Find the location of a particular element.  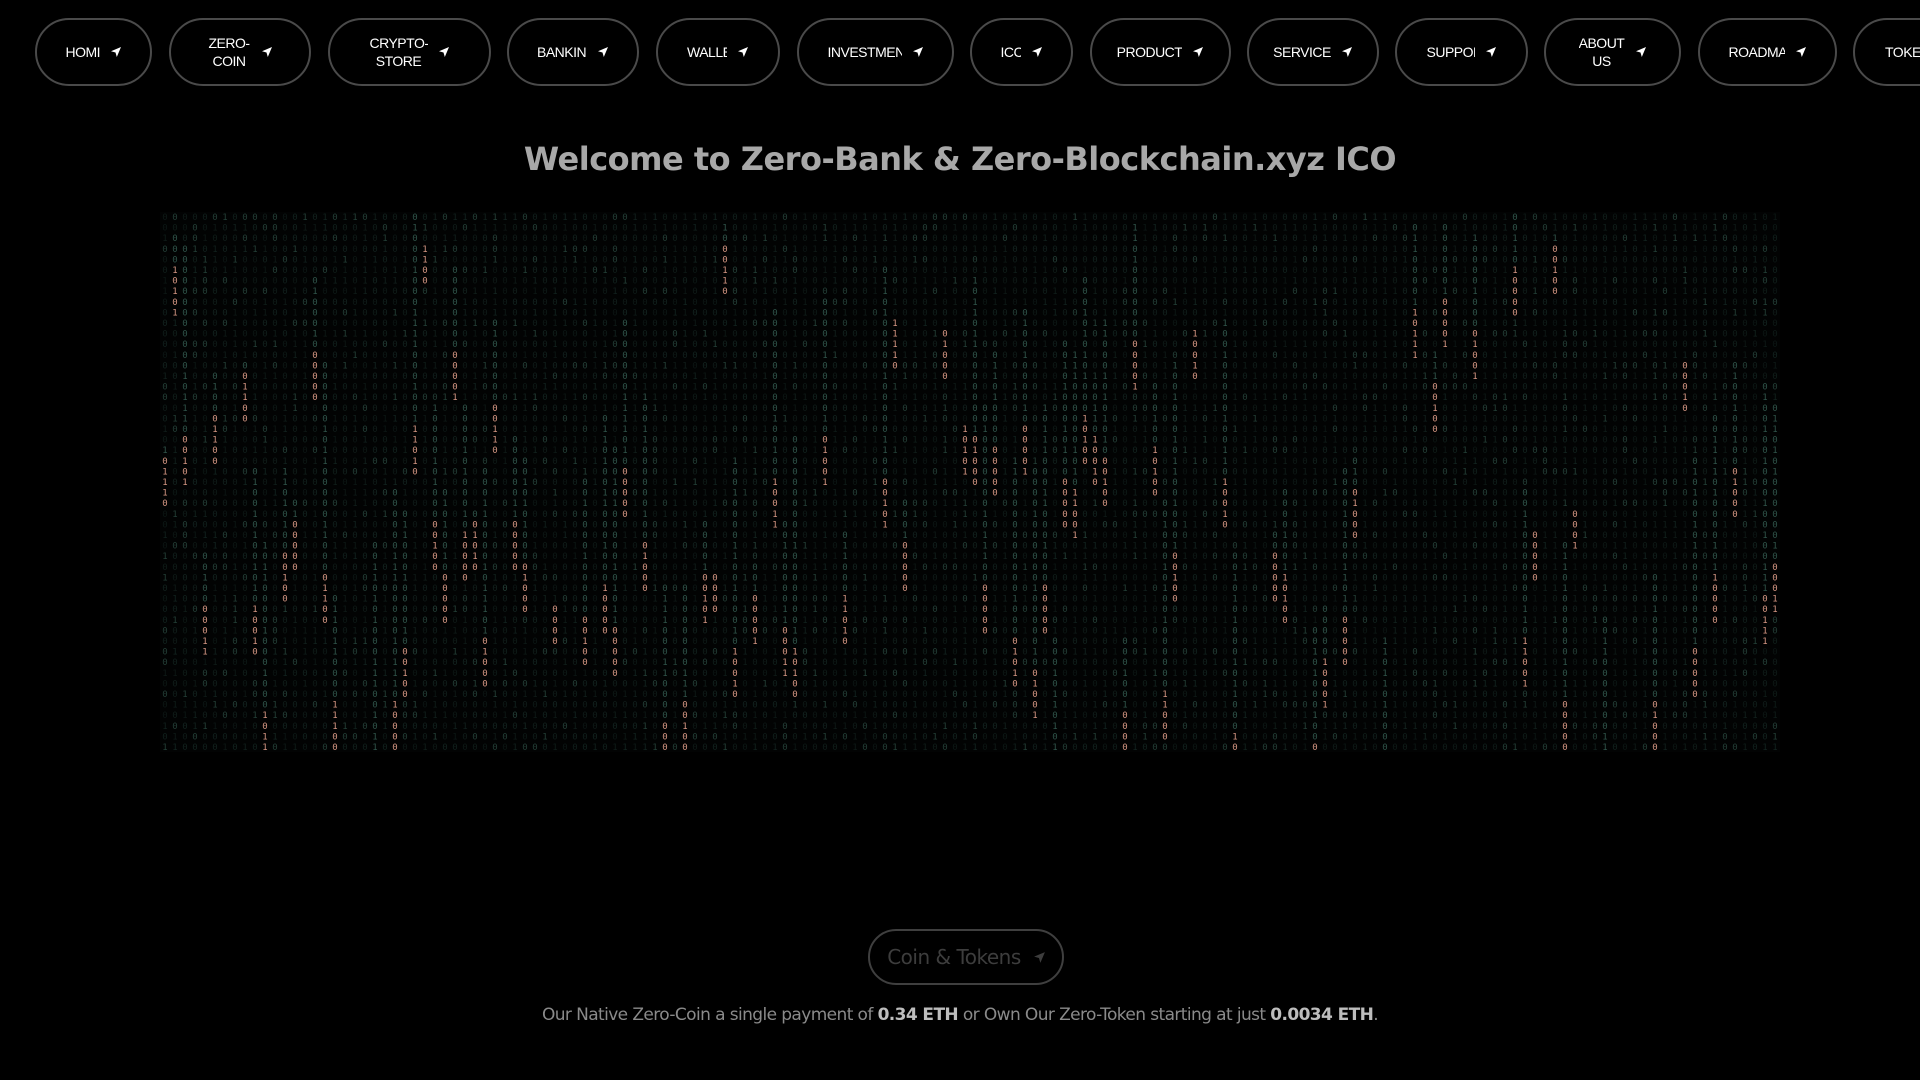

nav-ico-button: ICC is located at coordinates (1021, 52).